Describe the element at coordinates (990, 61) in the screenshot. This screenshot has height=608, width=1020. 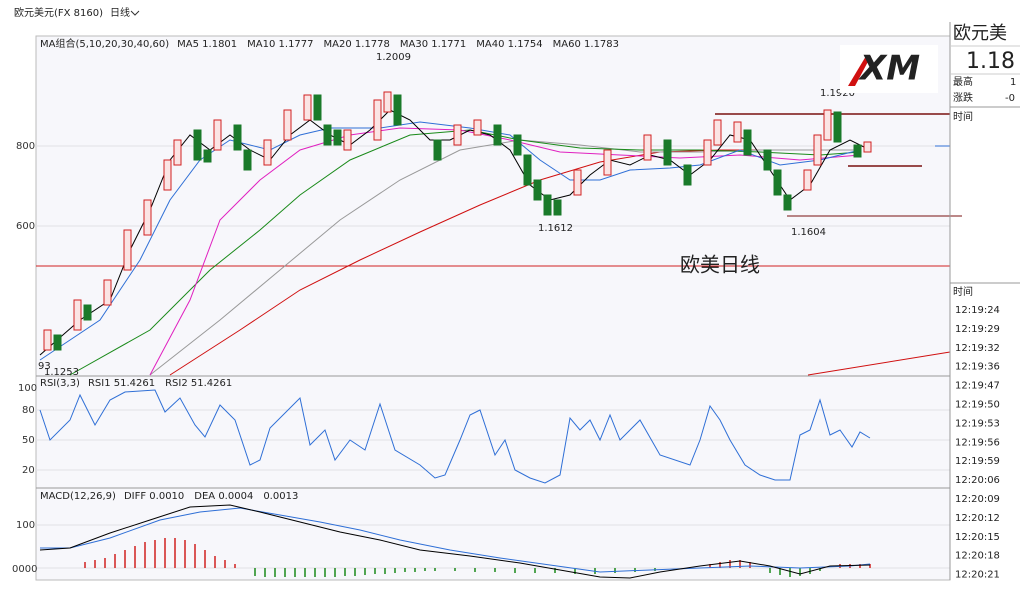
I see `quote-price: 1.18` at that location.